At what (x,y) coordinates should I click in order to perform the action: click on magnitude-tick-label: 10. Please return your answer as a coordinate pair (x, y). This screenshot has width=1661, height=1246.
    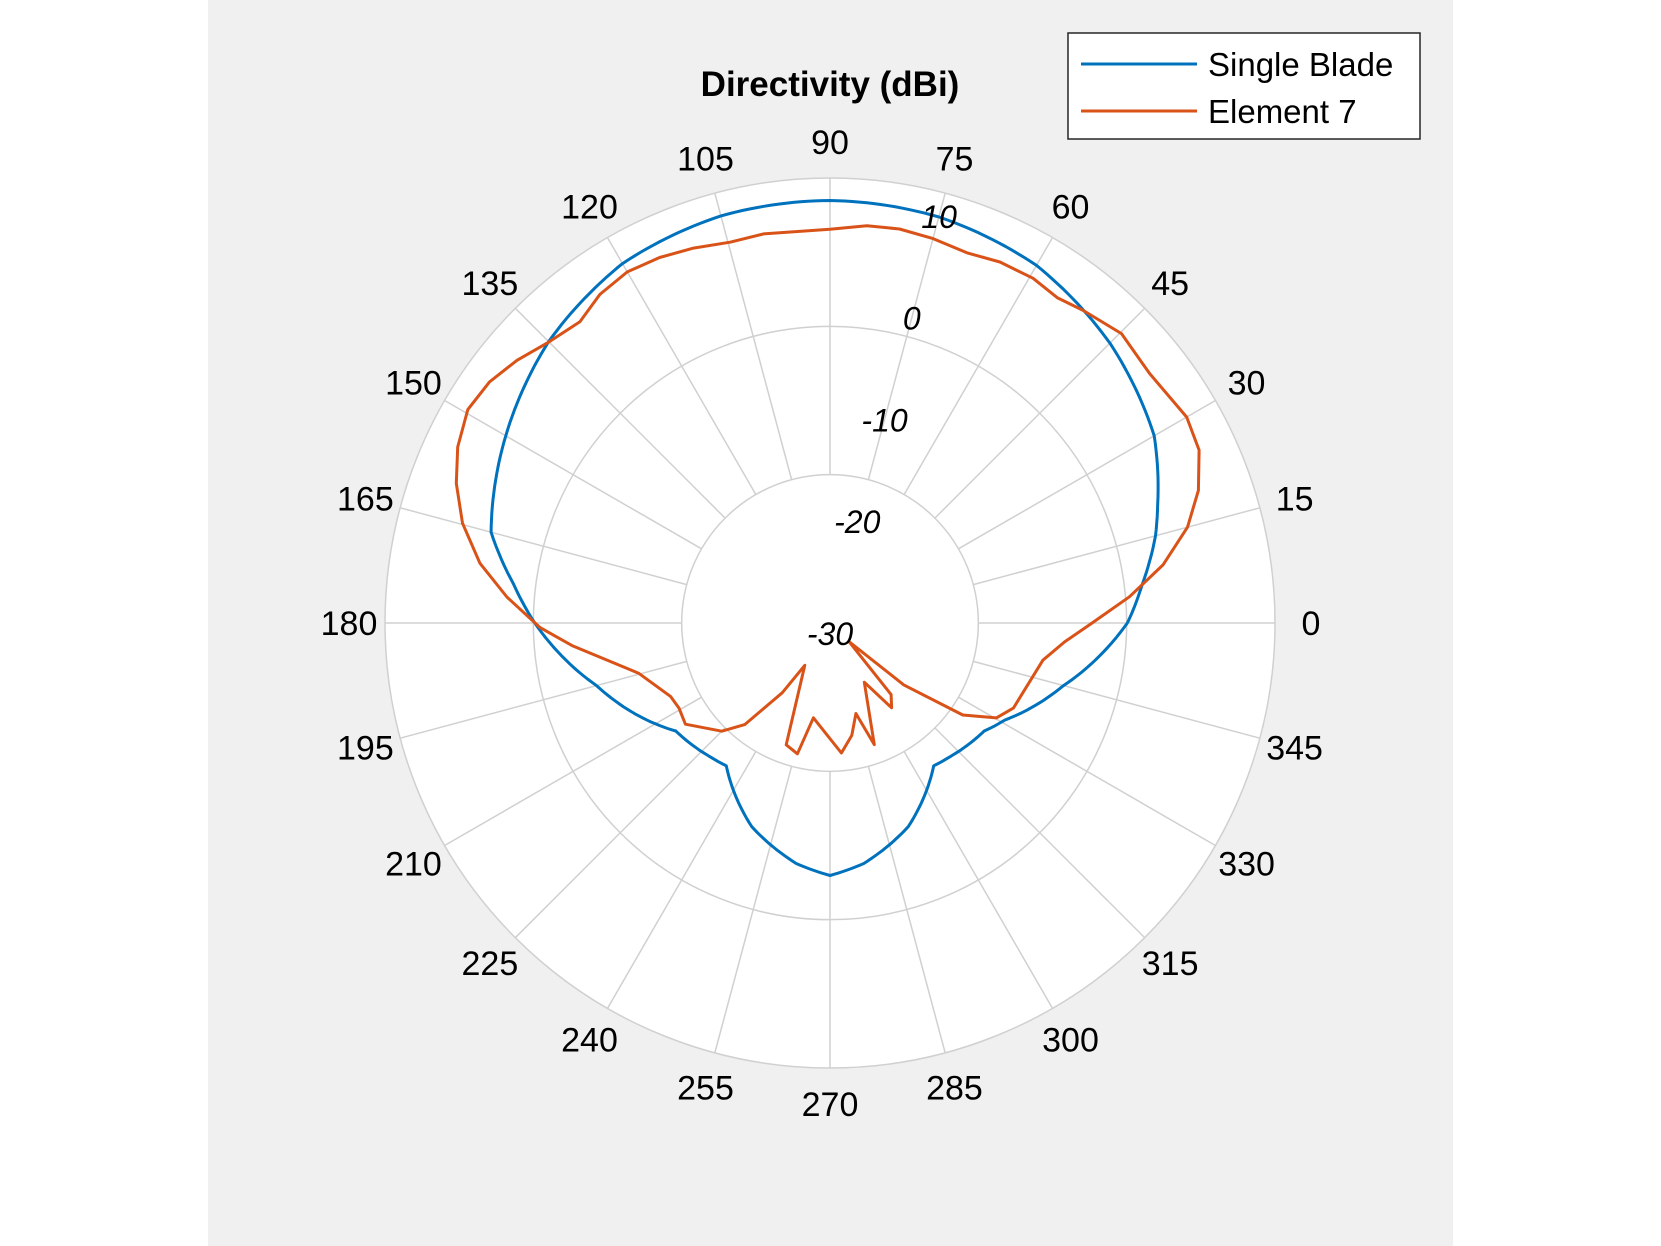
    Looking at the image, I should click on (939, 217).